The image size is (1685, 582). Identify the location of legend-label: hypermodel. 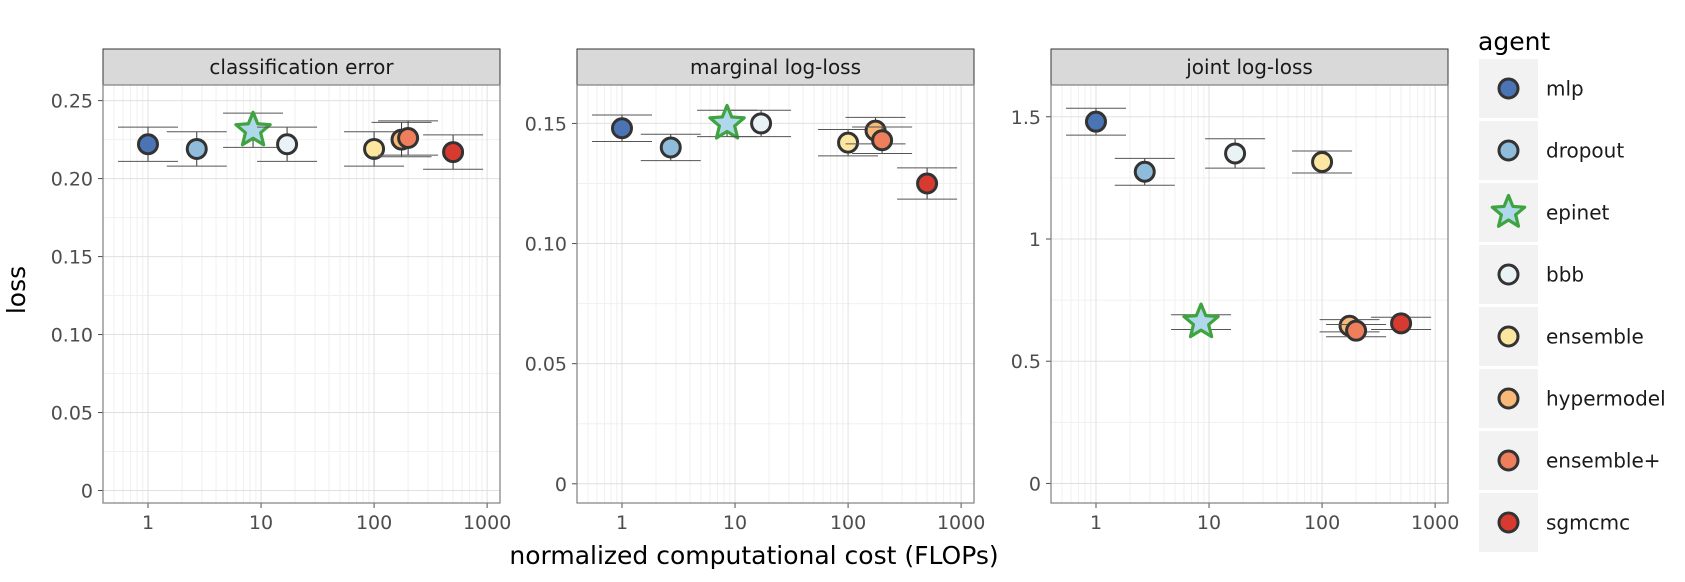
(1606, 399).